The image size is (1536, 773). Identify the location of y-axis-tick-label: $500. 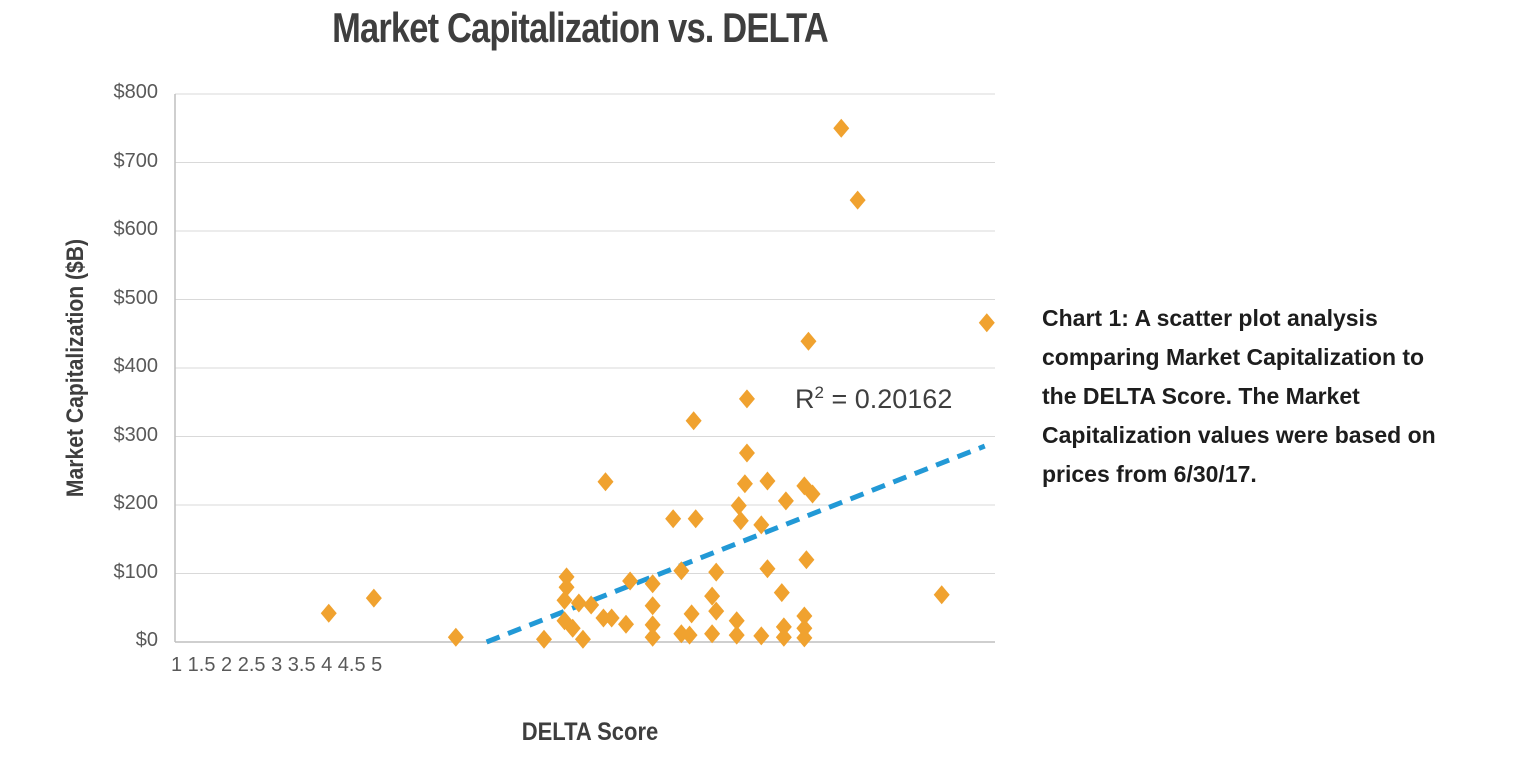
(136, 297).